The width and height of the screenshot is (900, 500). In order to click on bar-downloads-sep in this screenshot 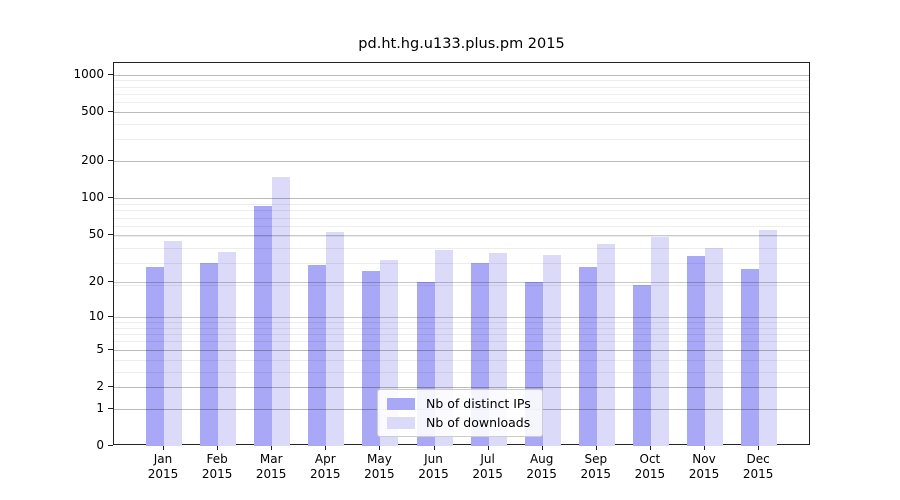, I will do `click(605, 344)`.